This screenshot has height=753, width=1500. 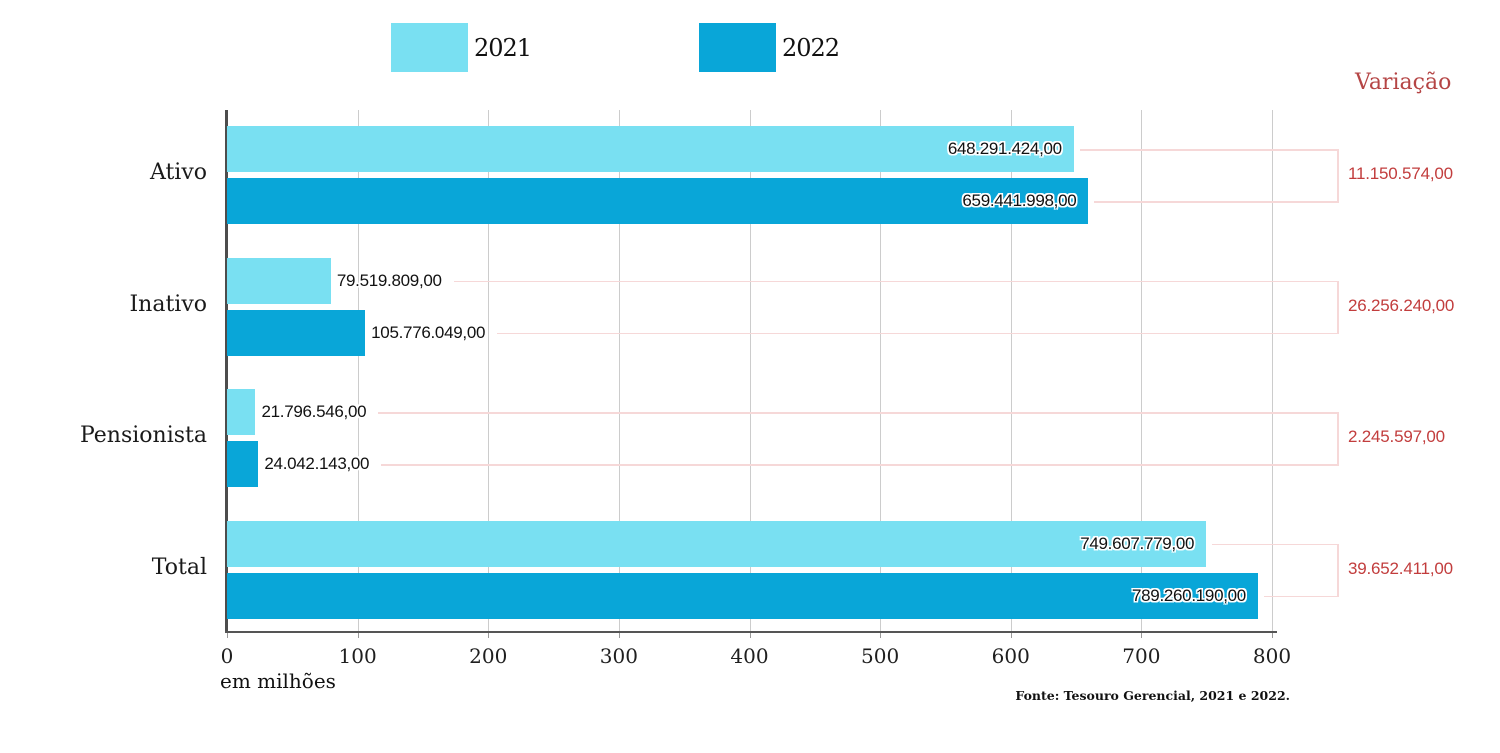 I want to click on x-axis-line, so click(x=751, y=632).